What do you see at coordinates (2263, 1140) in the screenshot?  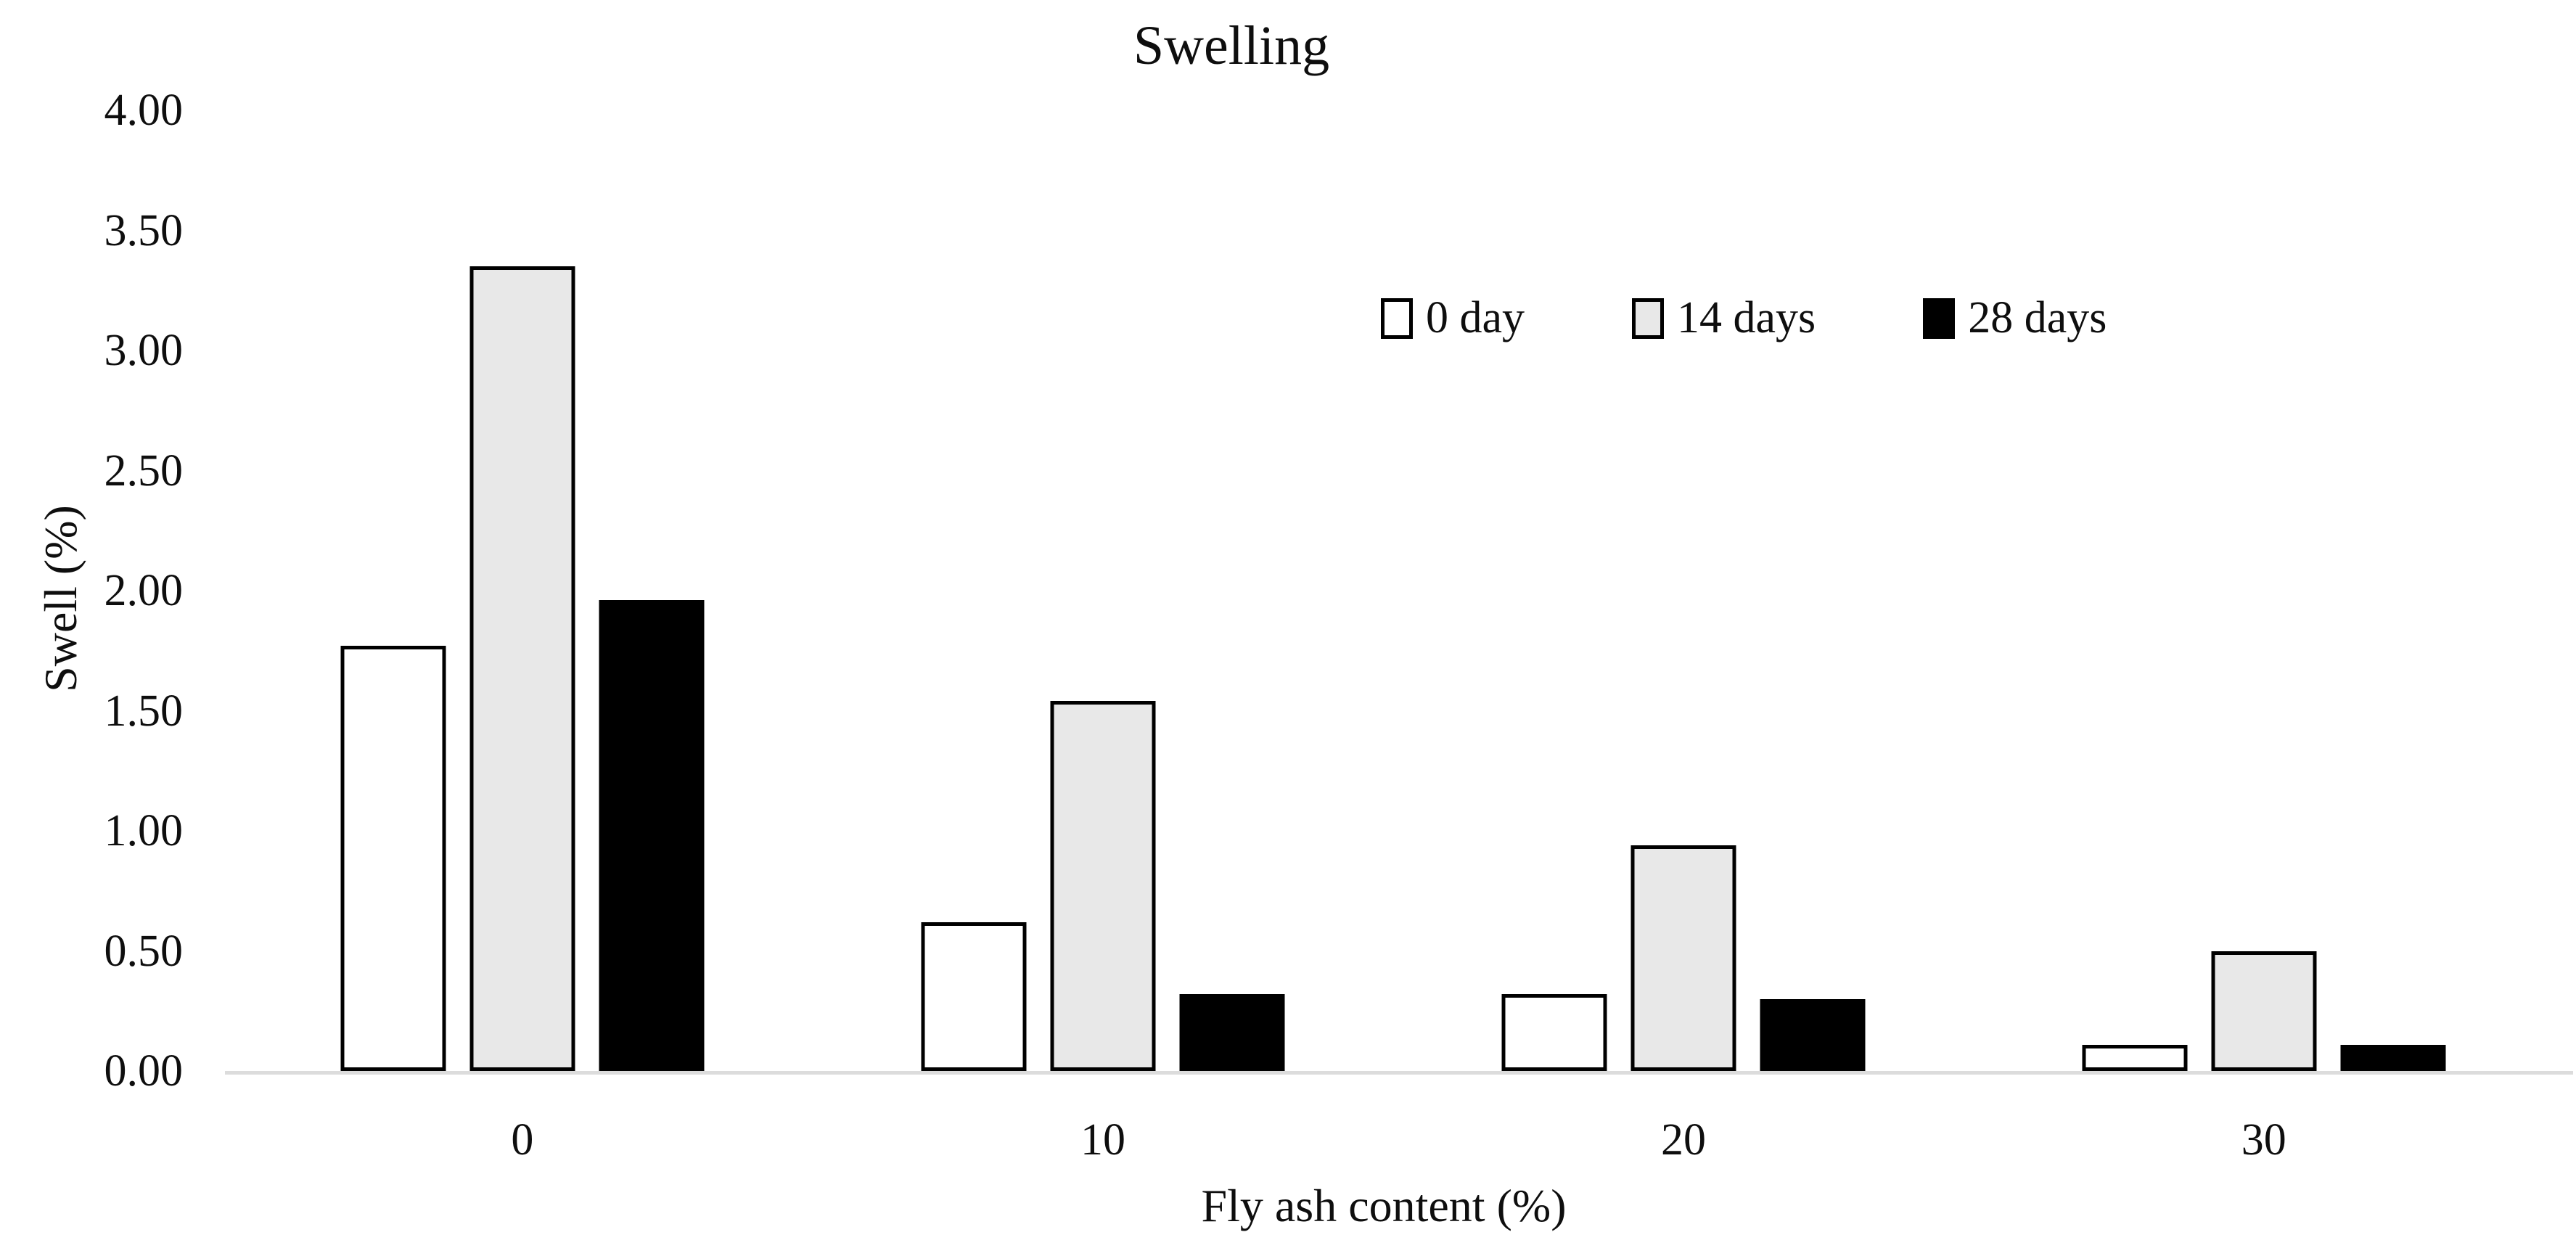 I see `x-tick-label-30: 30` at bounding box center [2263, 1140].